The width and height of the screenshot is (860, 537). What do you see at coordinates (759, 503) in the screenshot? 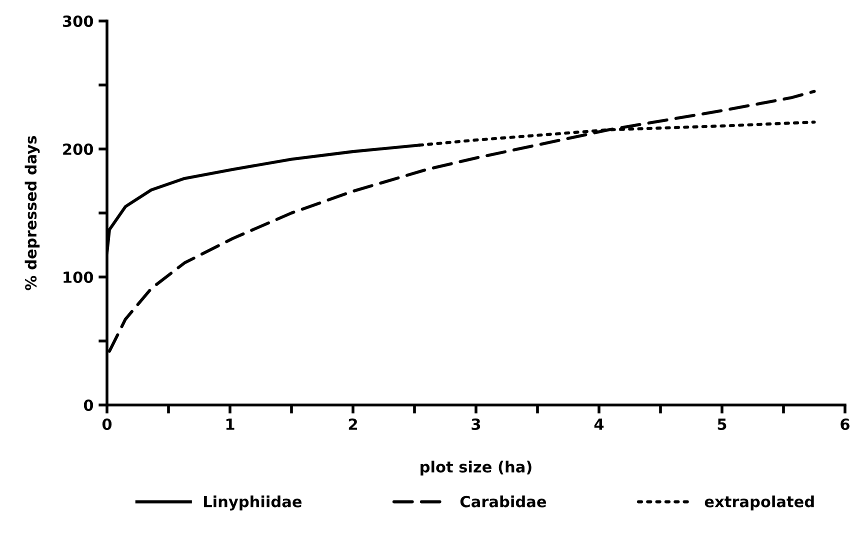
I see `legend-label: extrapolated` at bounding box center [759, 503].